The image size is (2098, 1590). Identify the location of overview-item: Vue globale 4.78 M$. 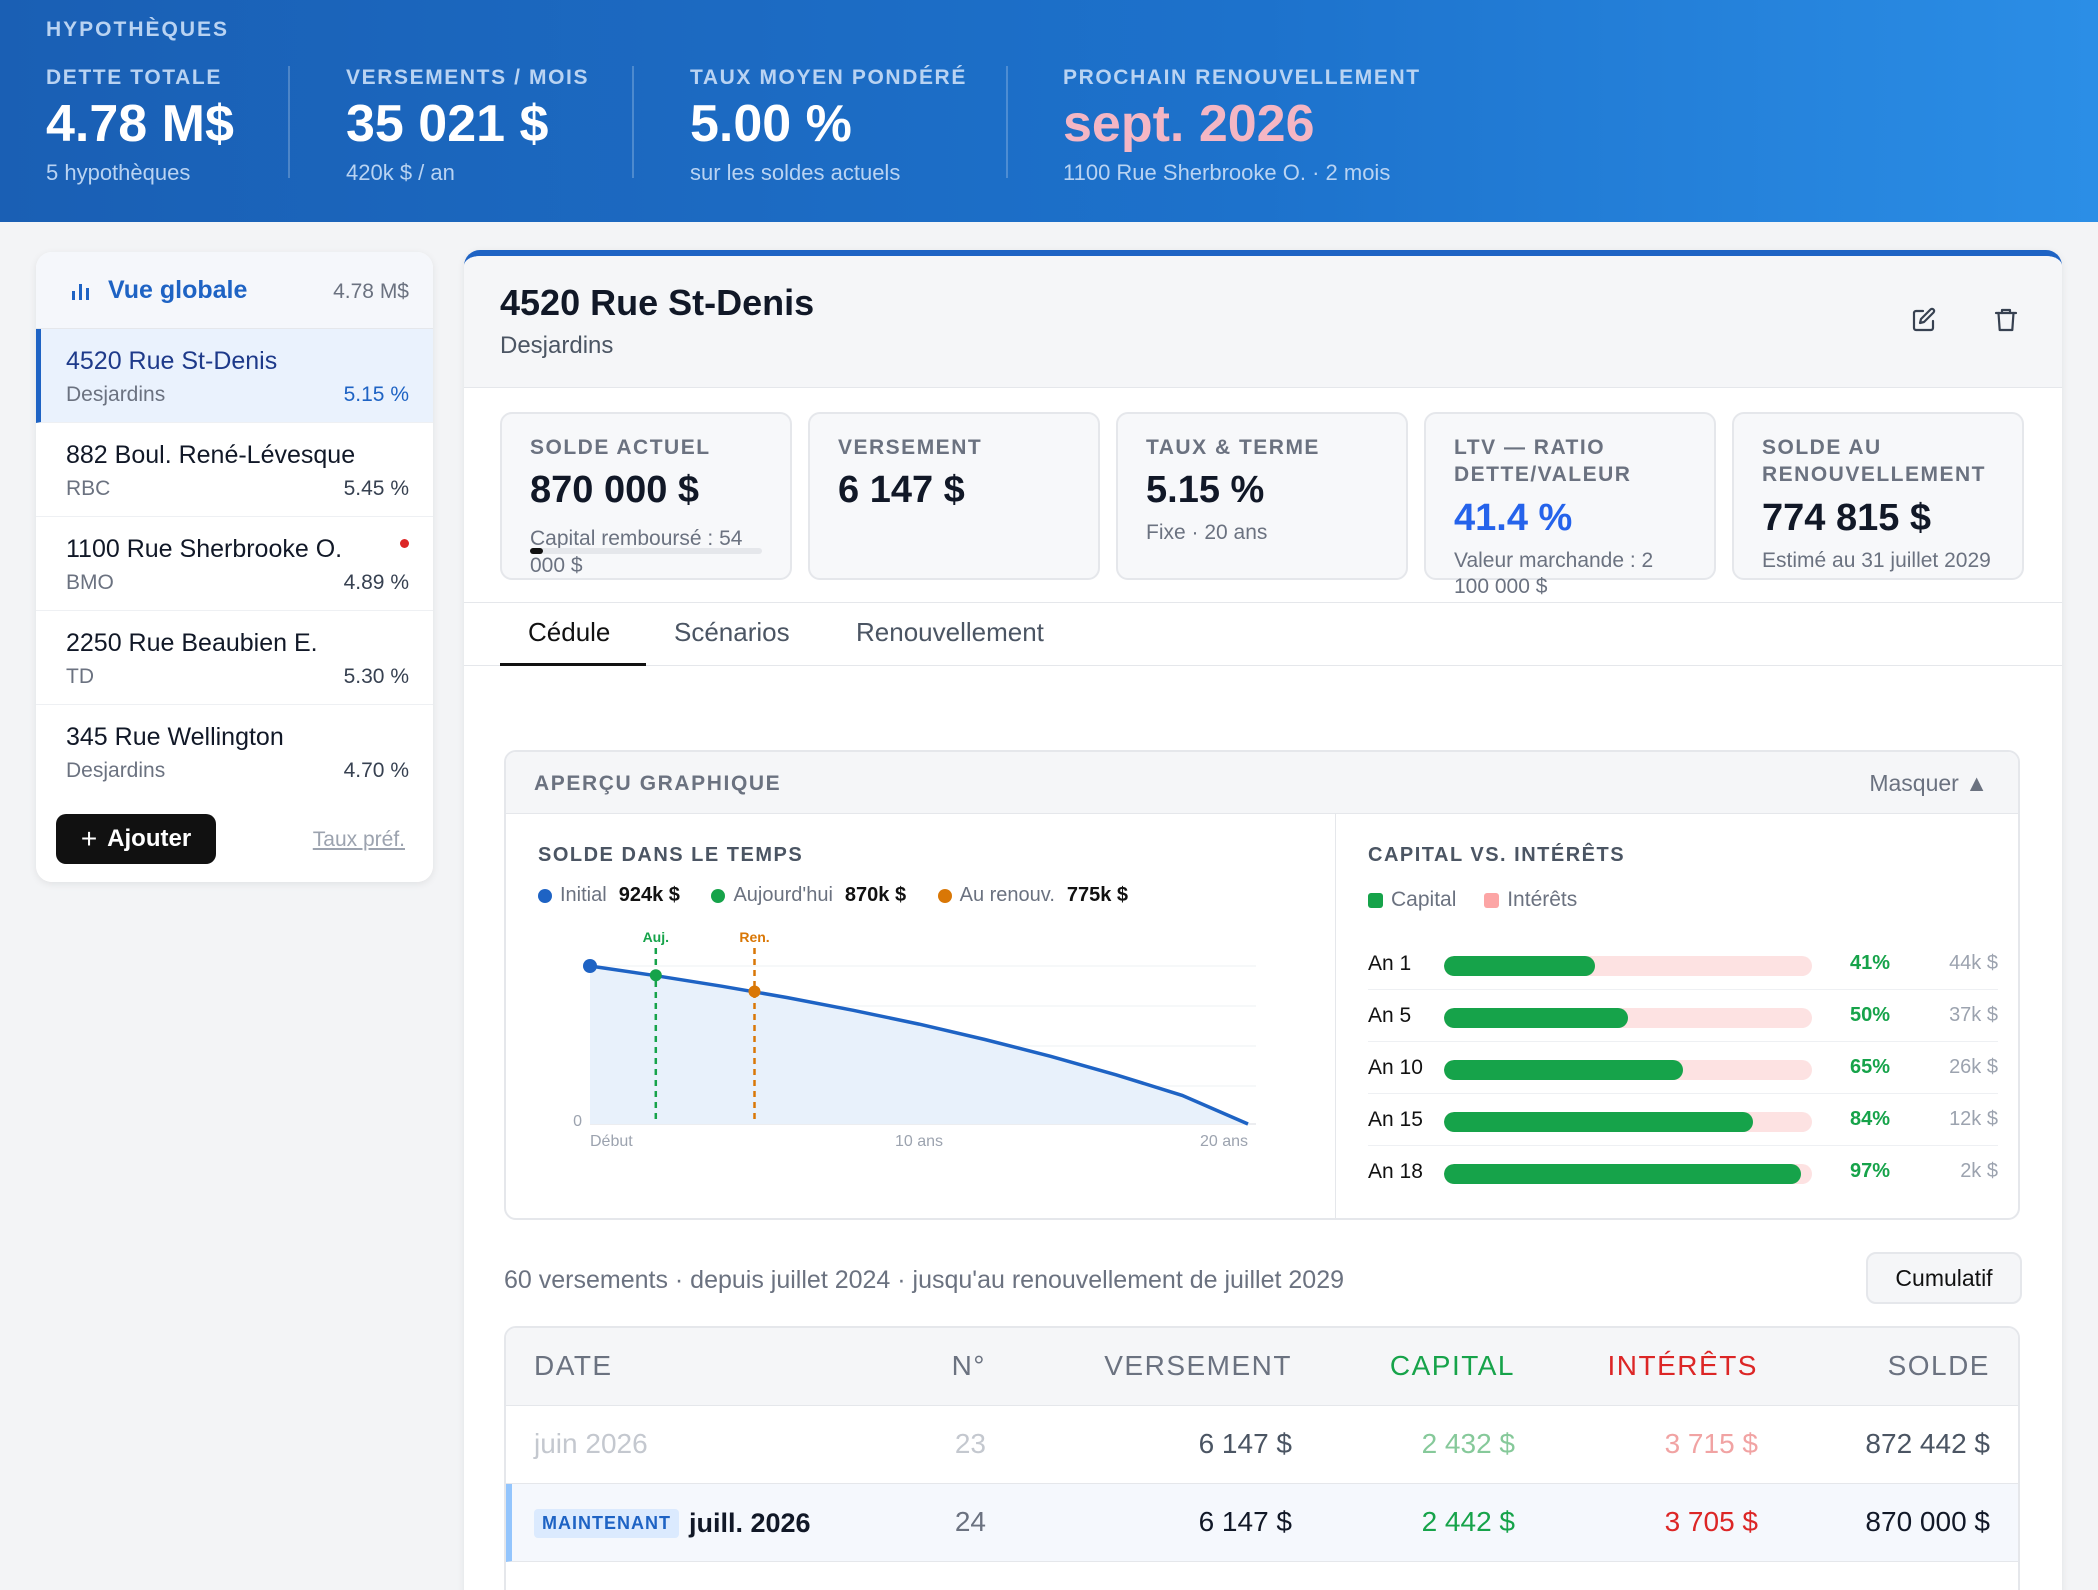
(234, 290).